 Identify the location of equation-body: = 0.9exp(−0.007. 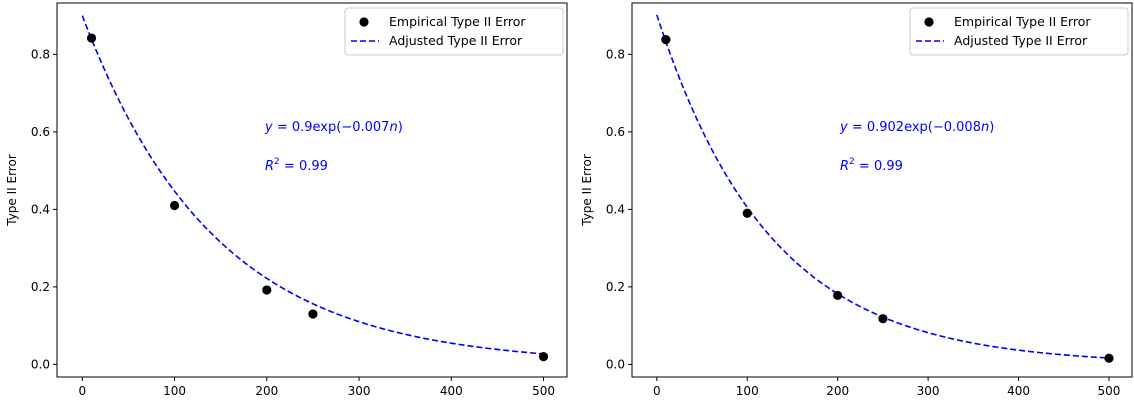
(331, 127).